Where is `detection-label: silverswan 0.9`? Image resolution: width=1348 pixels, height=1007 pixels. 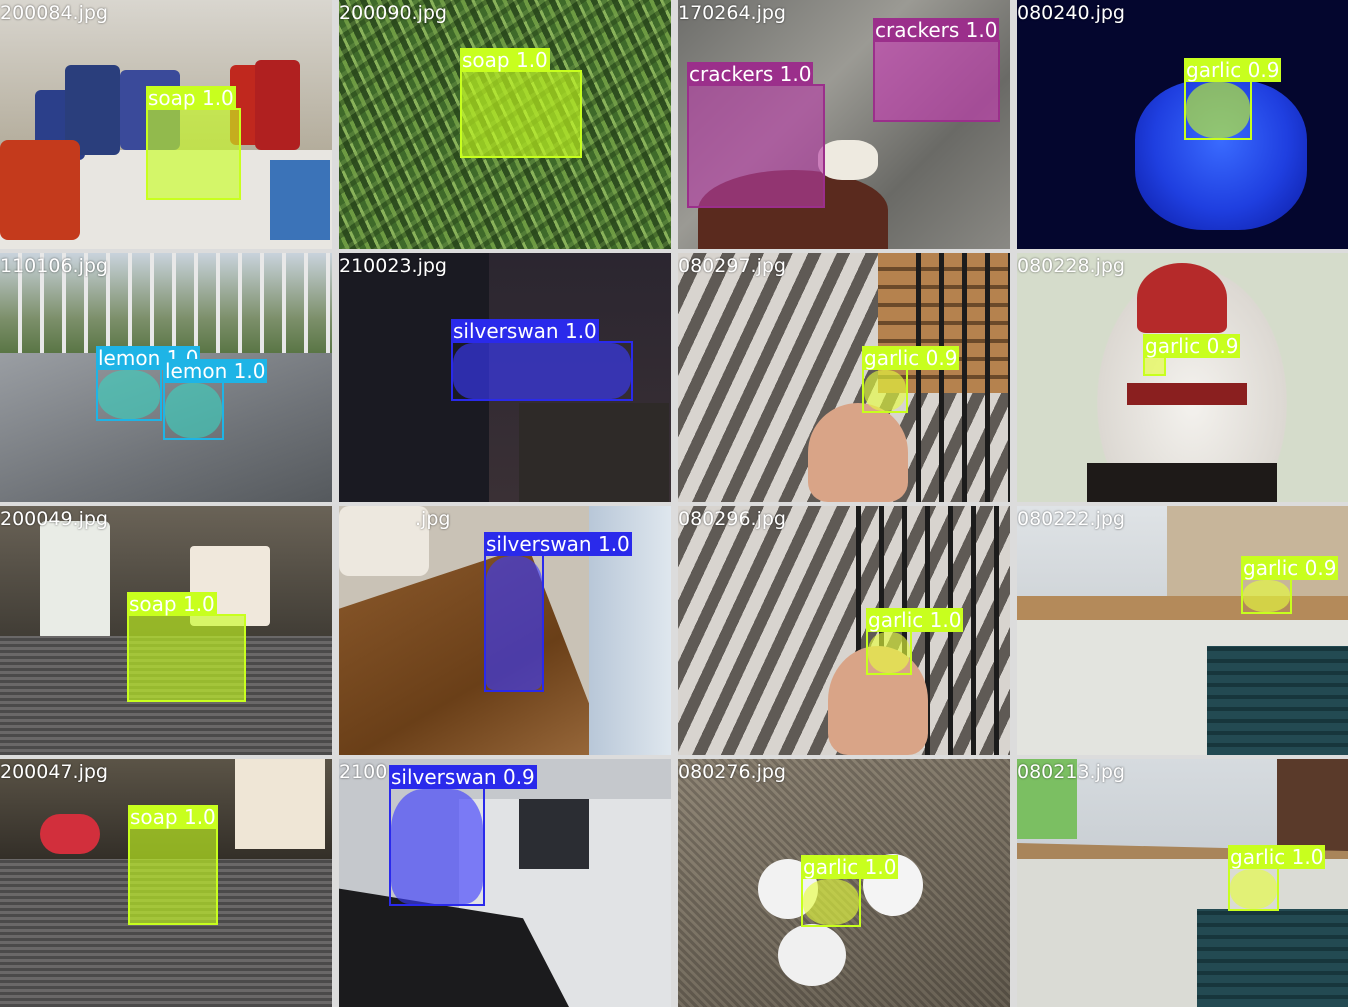 detection-label: silverswan 0.9 is located at coordinates (463, 777).